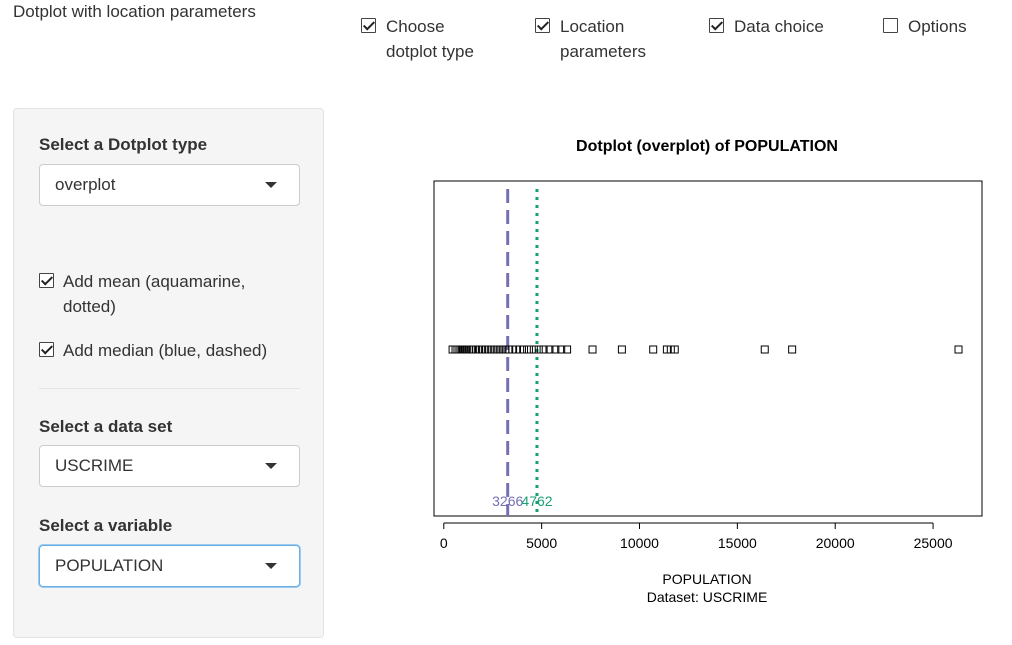  I want to click on choose-dotplot-type-label: Choose dotplot type, so click(430, 39).